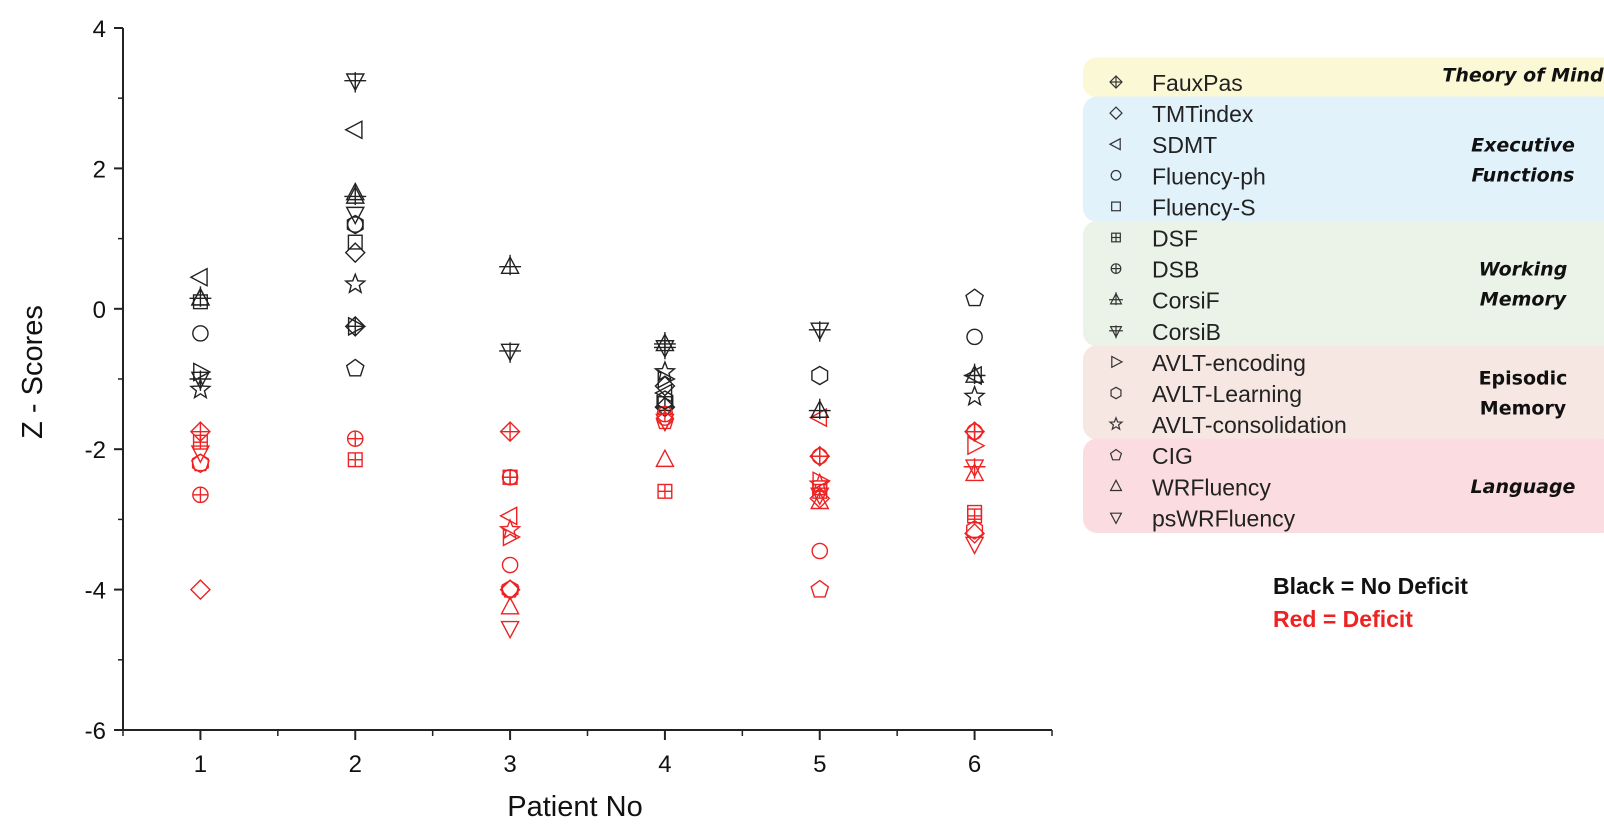 This screenshot has height=836, width=1604. What do you see at coordinates (1116, 423) in the screenshot?
I see `legend-marker-avlt-consolidation` at bounding box center [1116, 423].